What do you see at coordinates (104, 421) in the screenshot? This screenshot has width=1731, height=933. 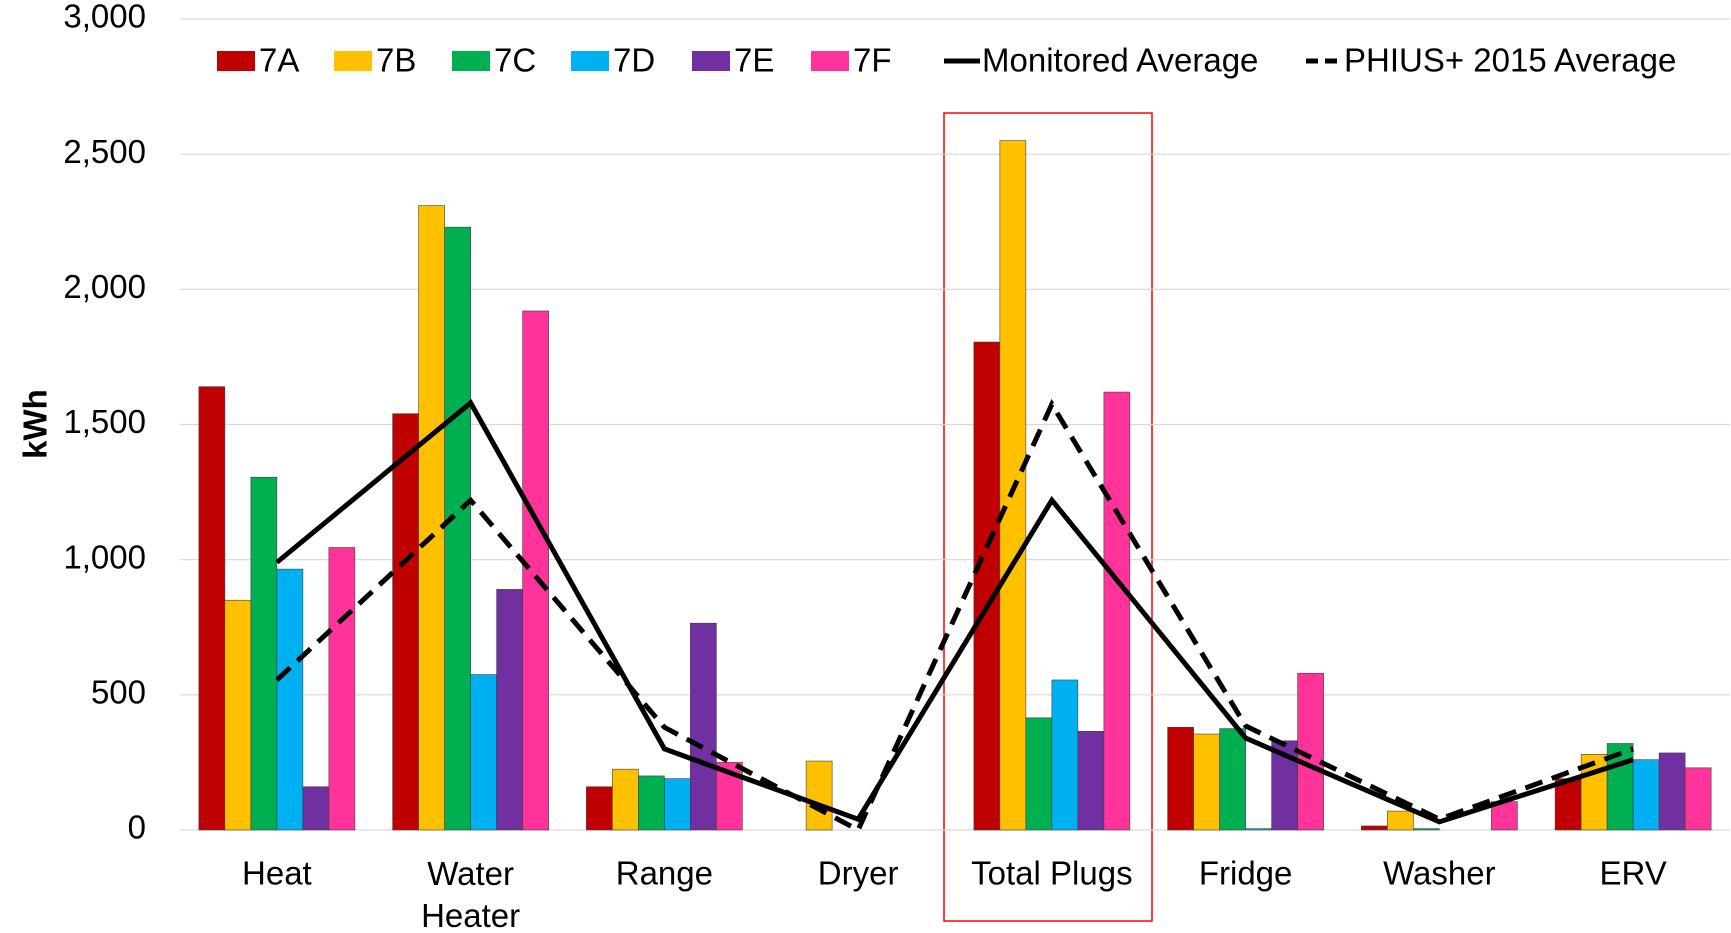 I see `y-tick-label: 1,500` at bounding box center [104, 421].